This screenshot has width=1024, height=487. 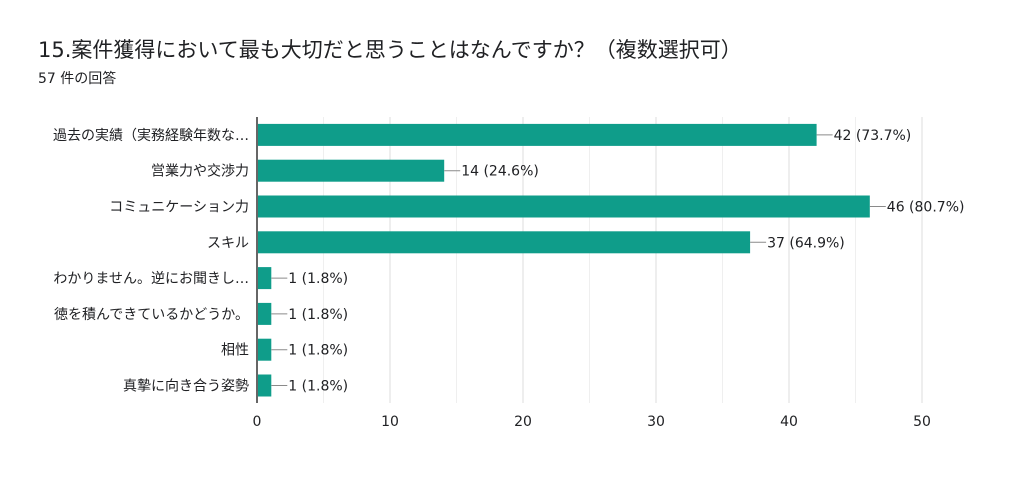 What do you see at coordinates (500, 172) in the screenshot?
I see `data-label: 14 (24.6%)` at bounding box center [500, 172].